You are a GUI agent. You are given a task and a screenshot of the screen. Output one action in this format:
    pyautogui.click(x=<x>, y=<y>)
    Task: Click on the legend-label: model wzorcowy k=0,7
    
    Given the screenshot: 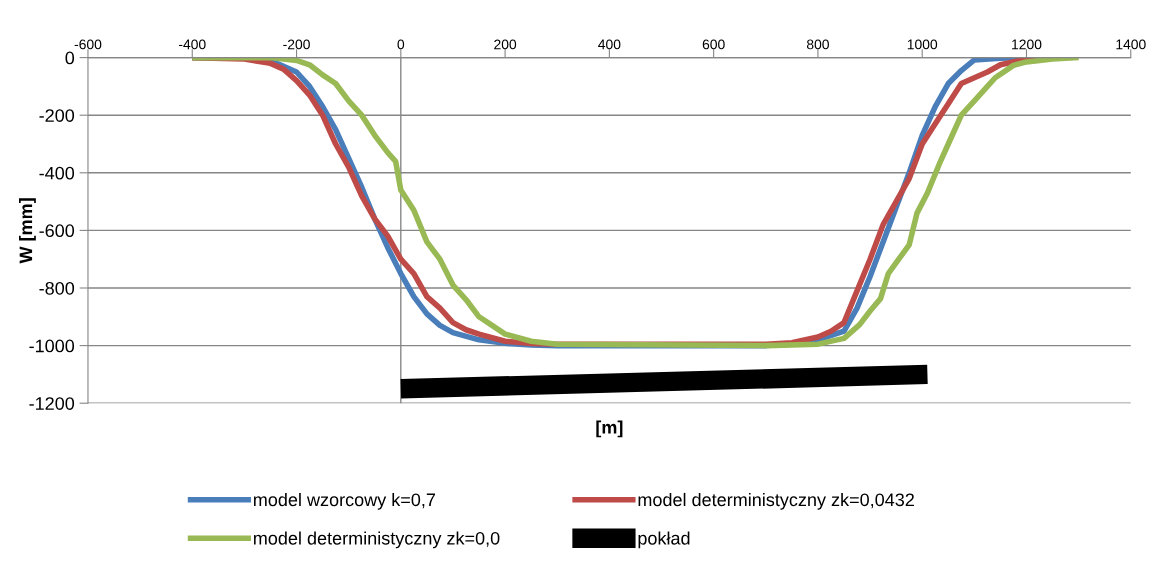 What is the action you would take?
    pyautogui.click(x=344, y=501)
    